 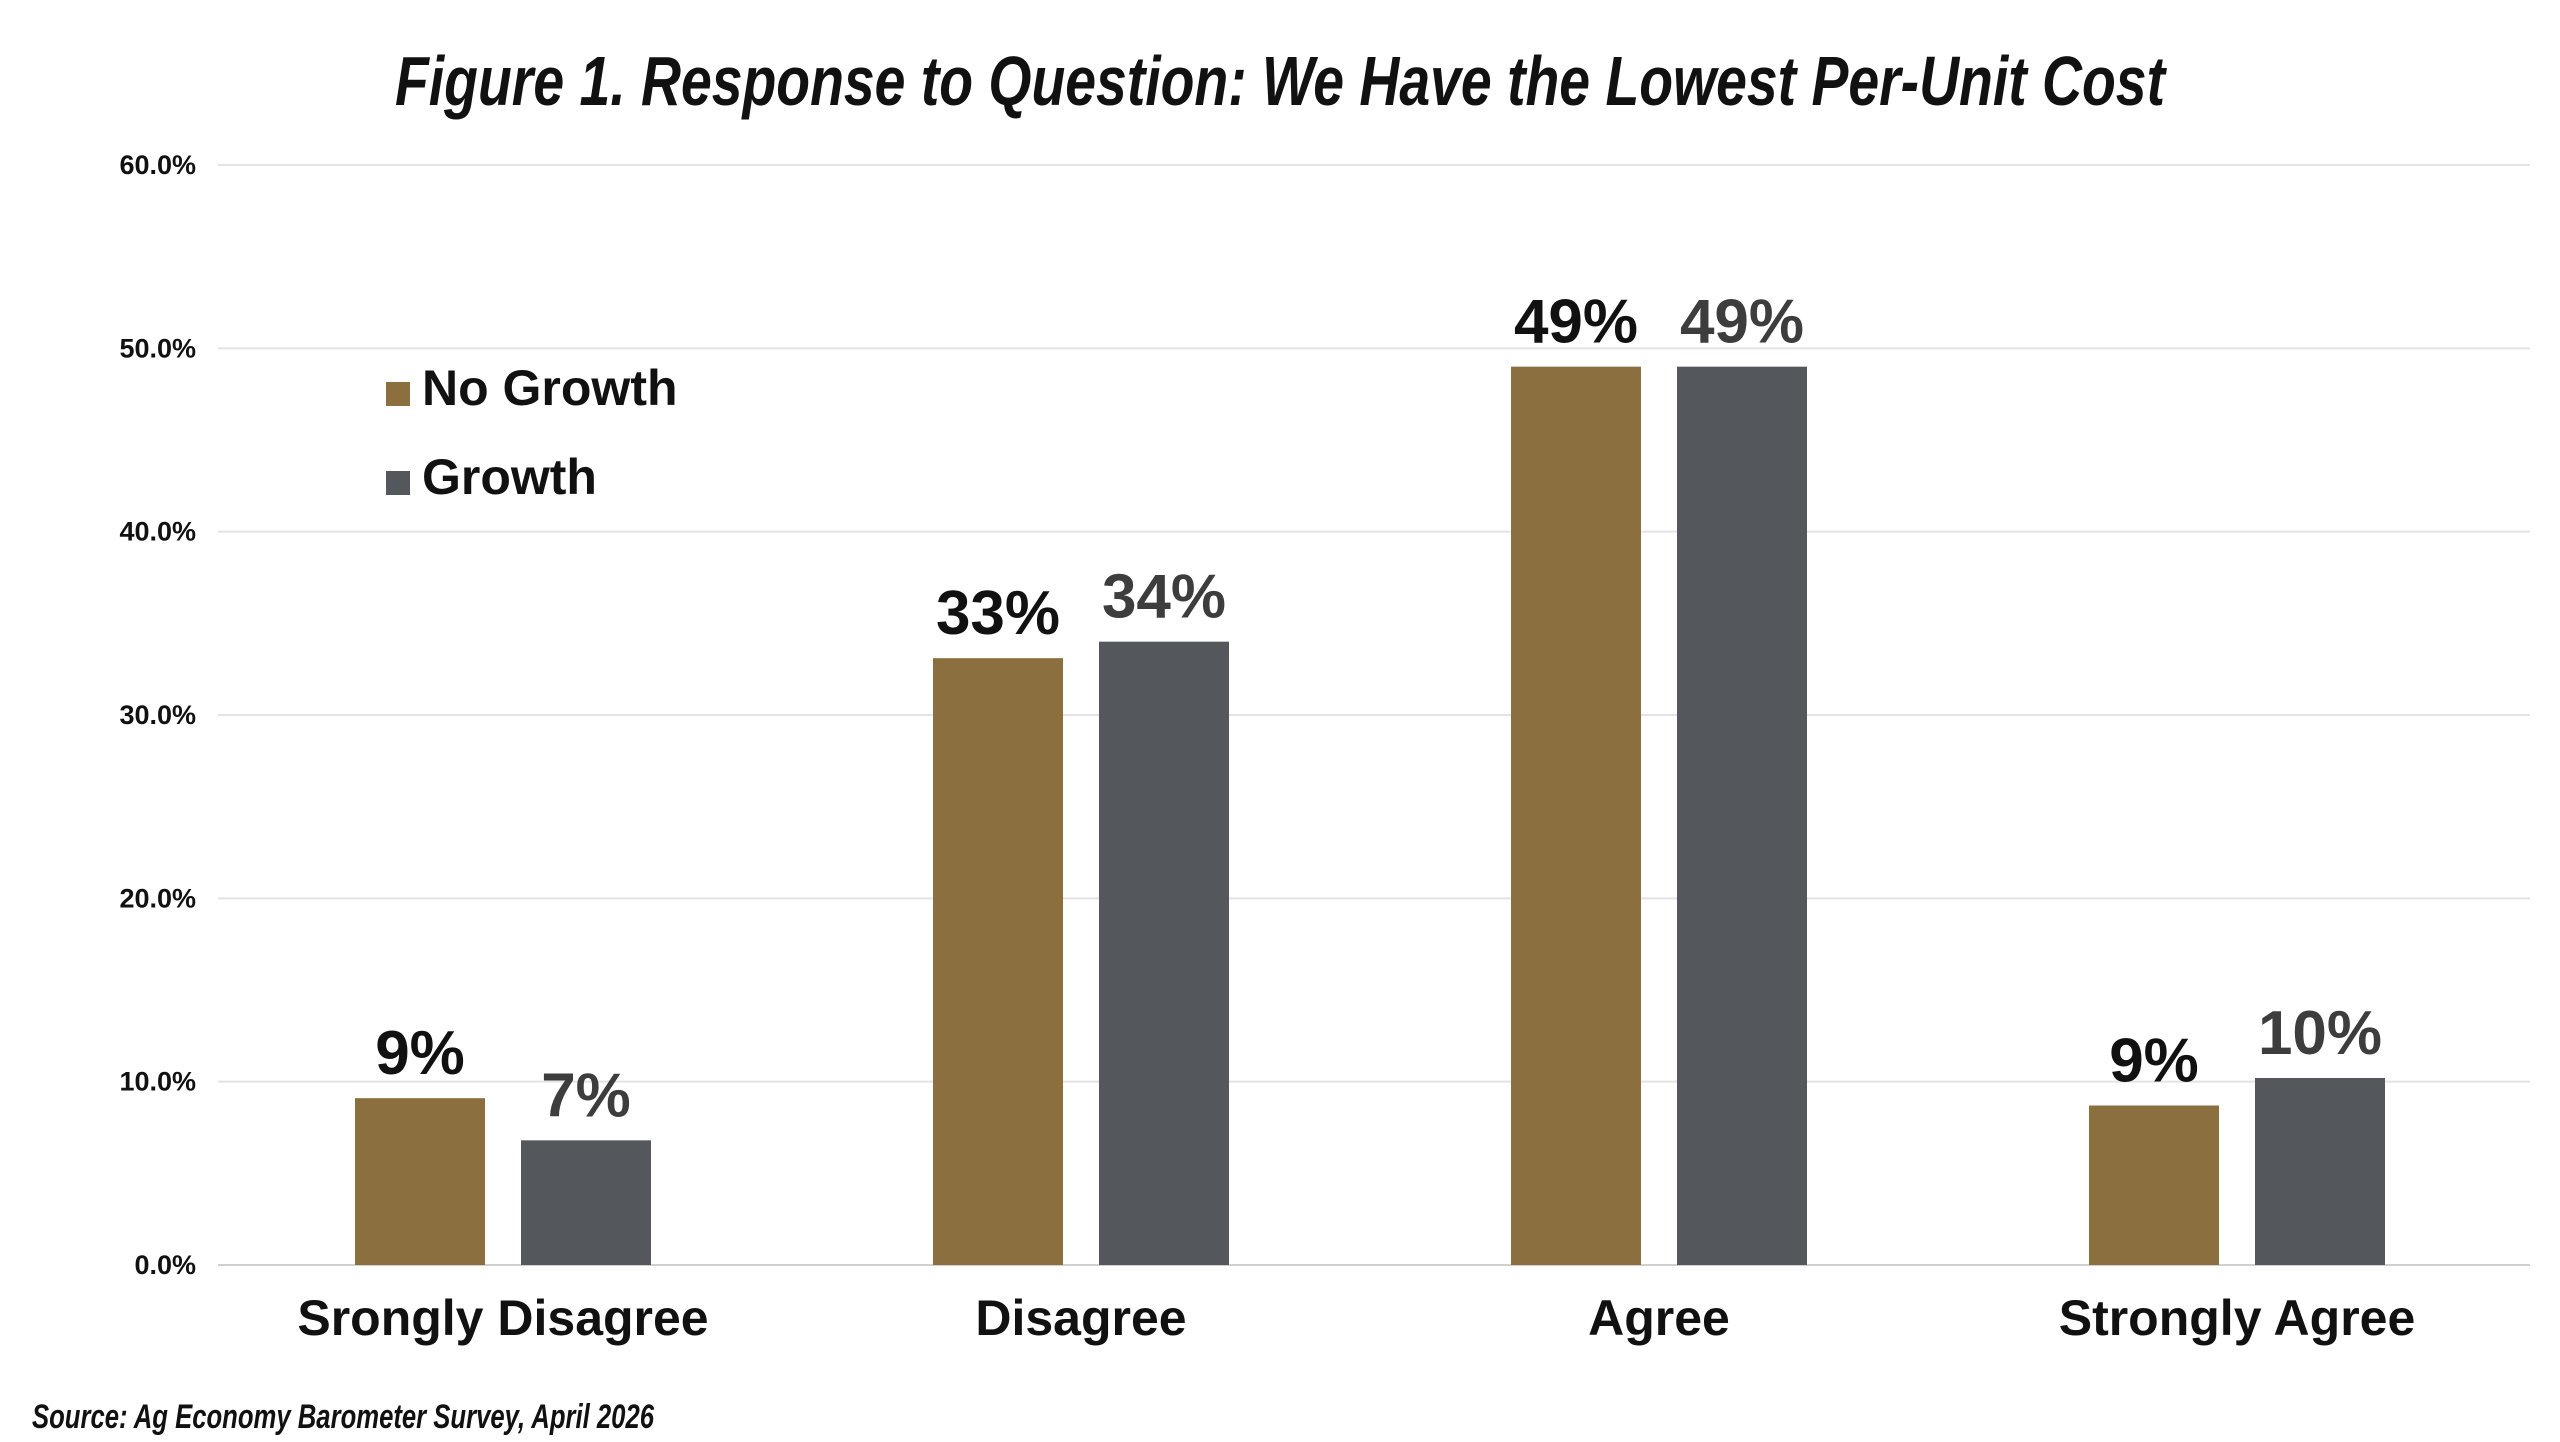 I want to click on data-label: 34%, so click(x=1164, y=597).